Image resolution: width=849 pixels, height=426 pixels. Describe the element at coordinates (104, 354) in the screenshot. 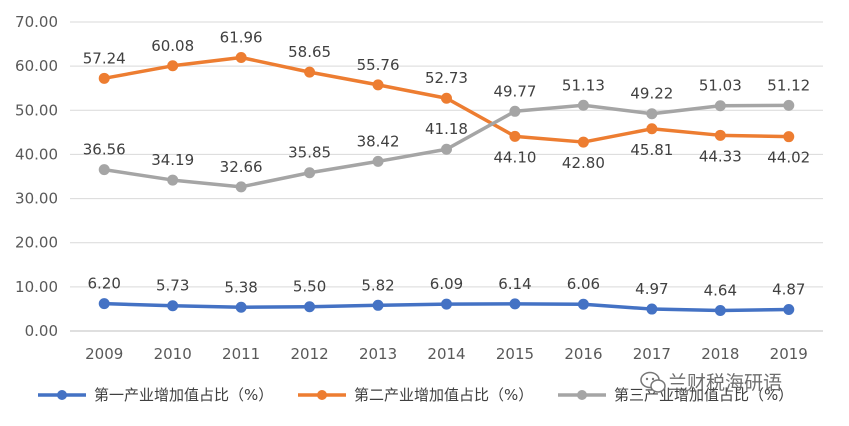

I see `x-tick-label: 2009` at that location.